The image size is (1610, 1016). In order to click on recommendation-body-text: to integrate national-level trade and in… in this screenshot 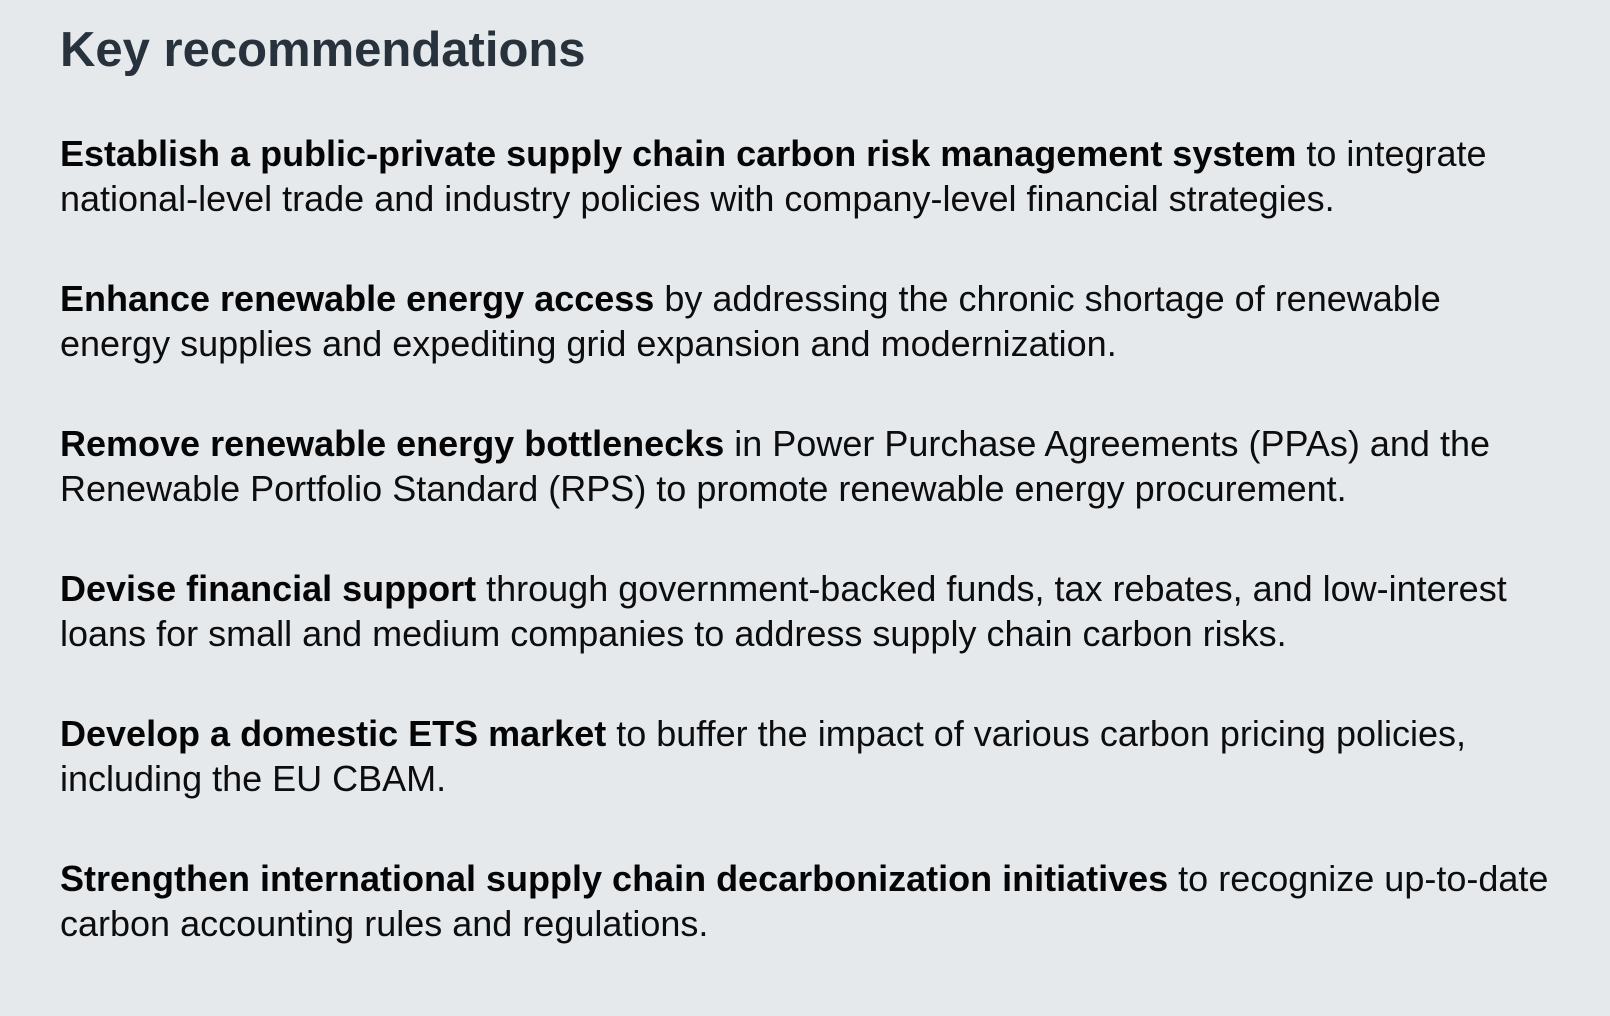, I will do `click(773, 175)`.